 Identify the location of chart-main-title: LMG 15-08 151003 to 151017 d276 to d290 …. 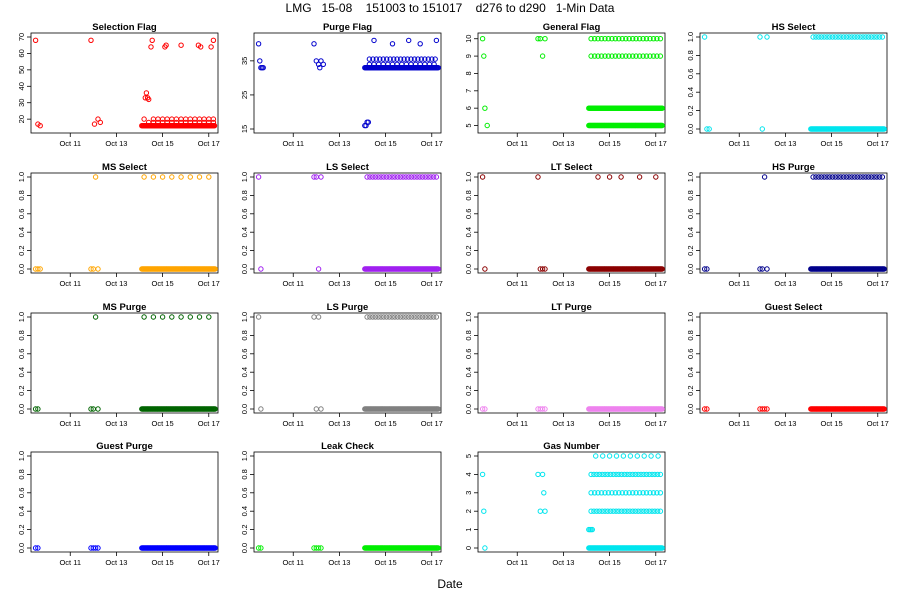
(450, 8).